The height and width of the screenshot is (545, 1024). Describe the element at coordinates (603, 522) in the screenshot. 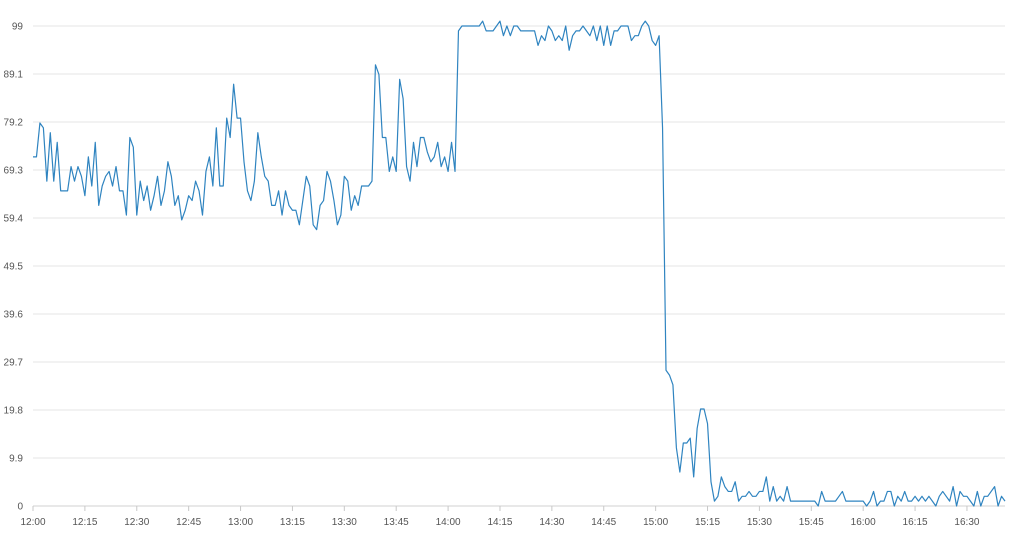

I see `x-tick-label: 14:45` at that location.